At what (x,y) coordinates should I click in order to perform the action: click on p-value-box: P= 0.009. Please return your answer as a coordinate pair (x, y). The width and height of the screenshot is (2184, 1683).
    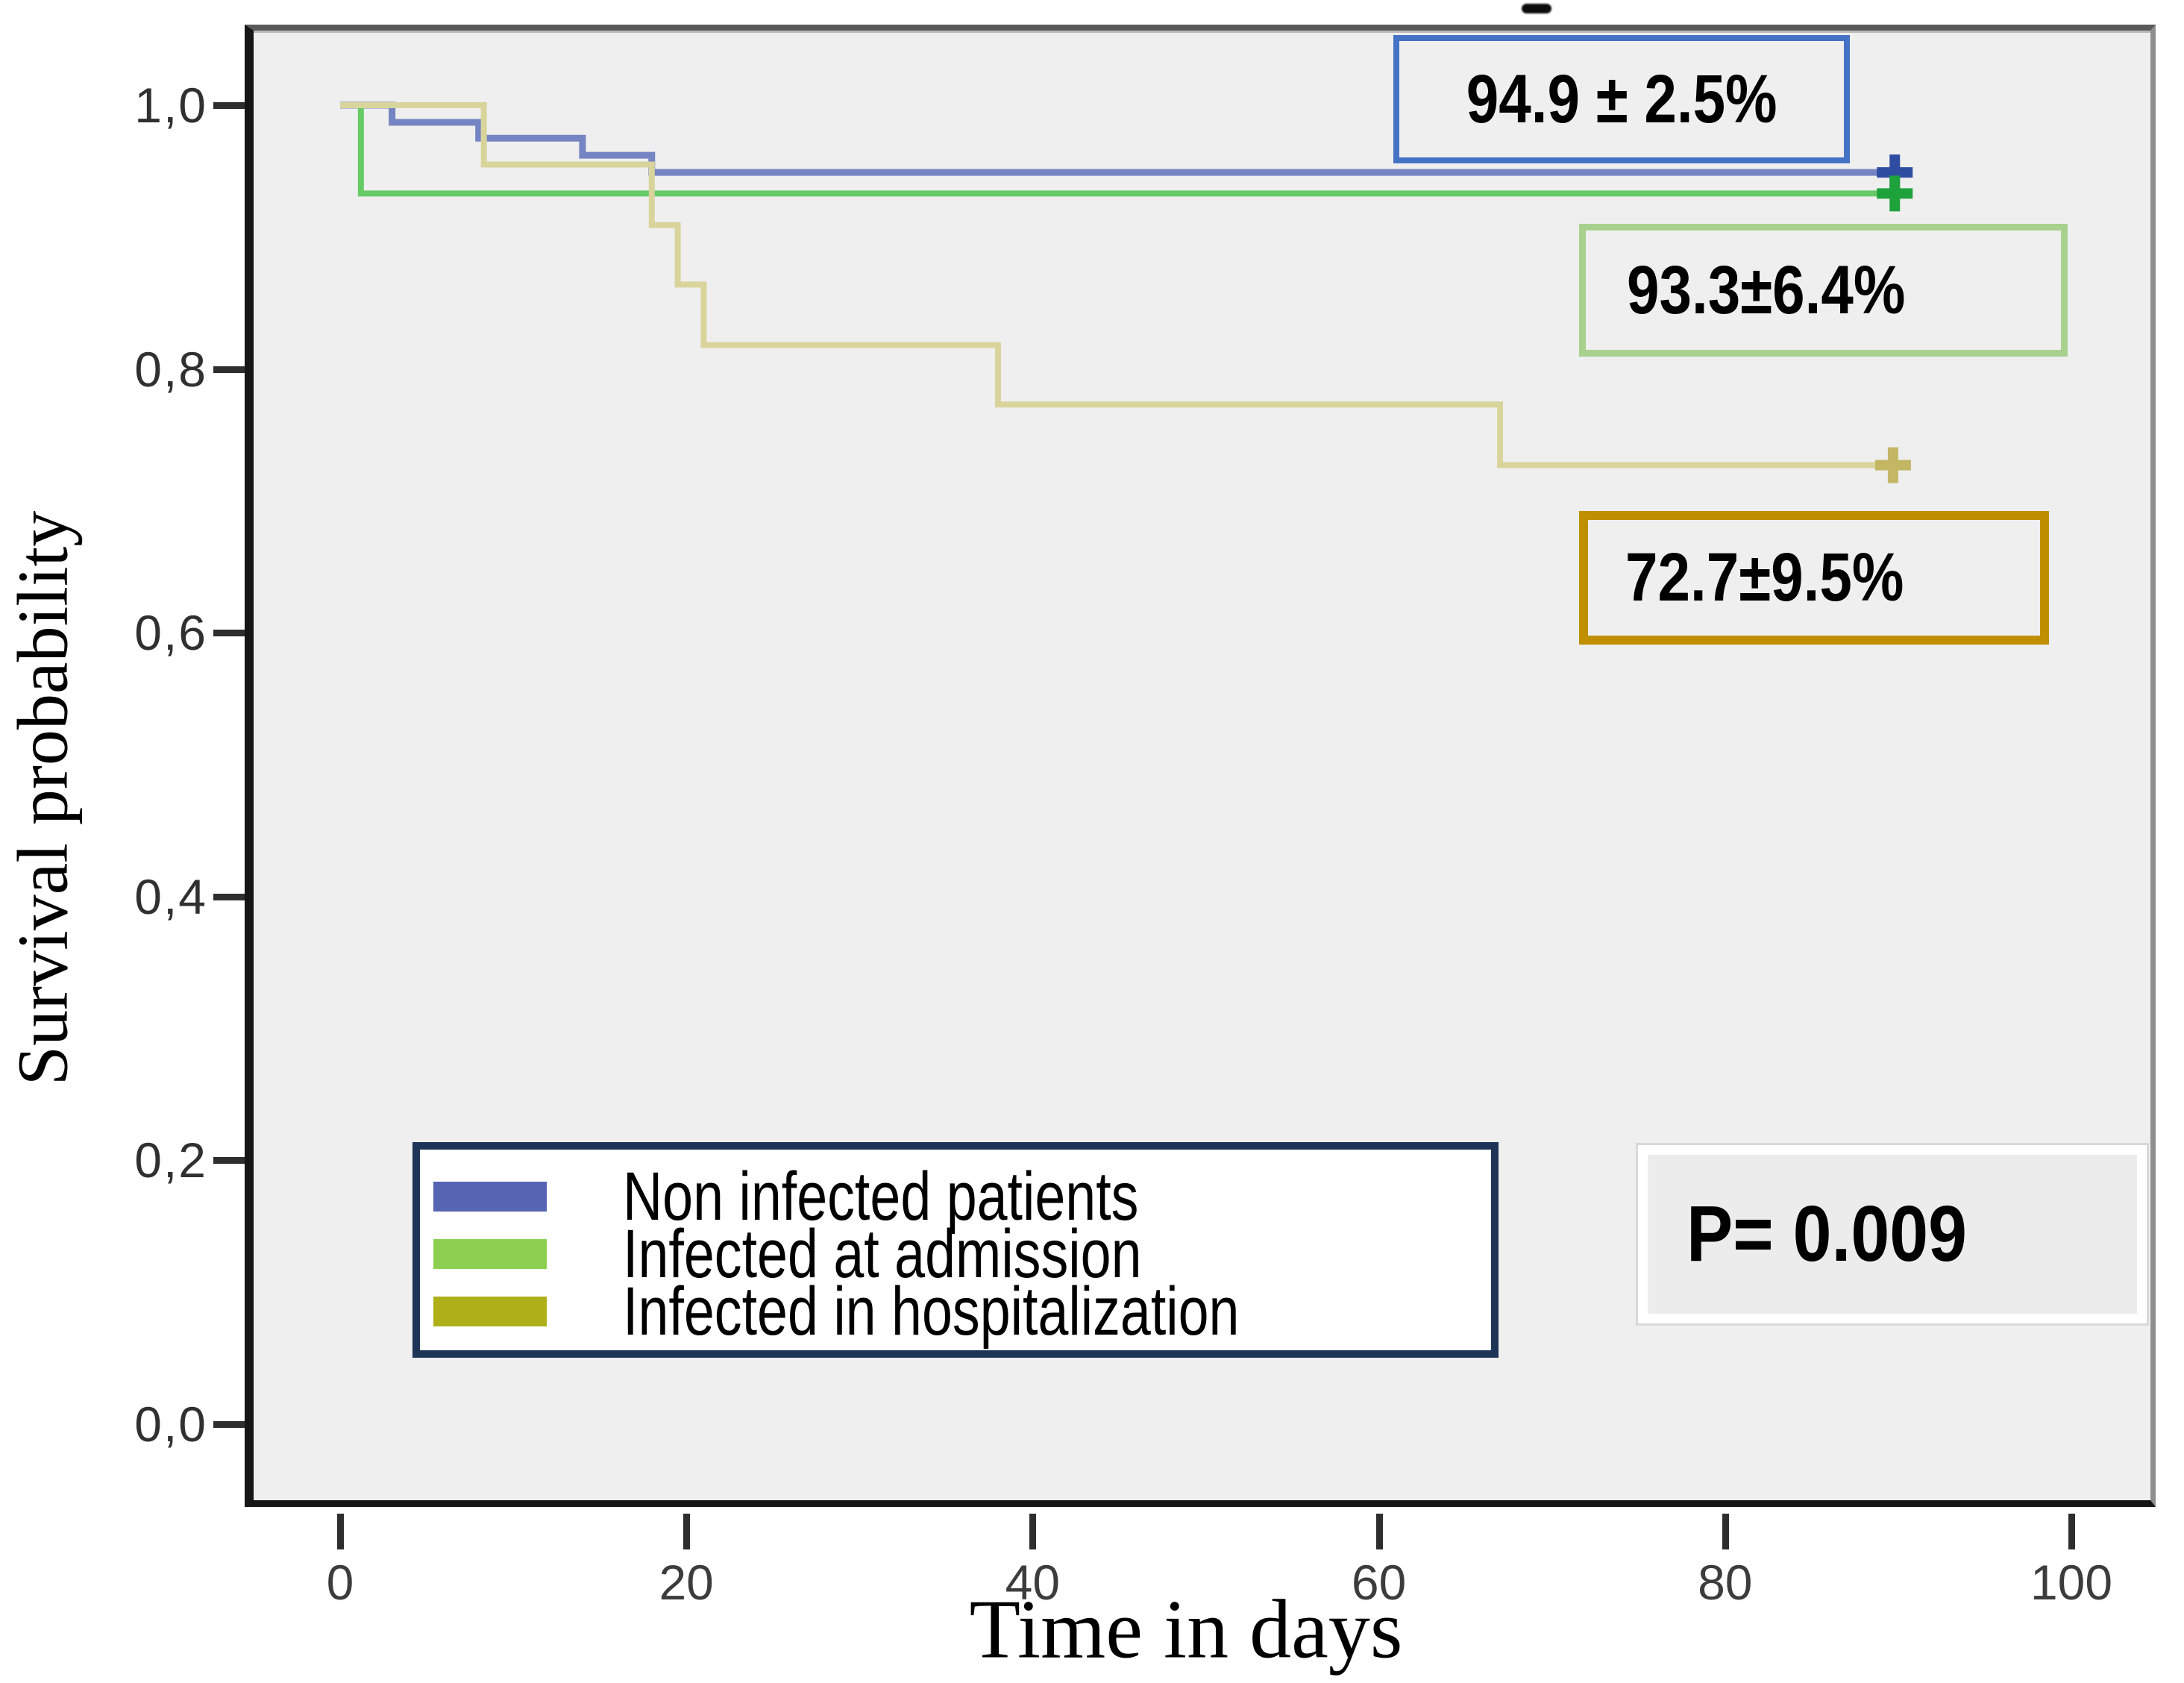
    Looking at the image, I should click on (1892, 1234).